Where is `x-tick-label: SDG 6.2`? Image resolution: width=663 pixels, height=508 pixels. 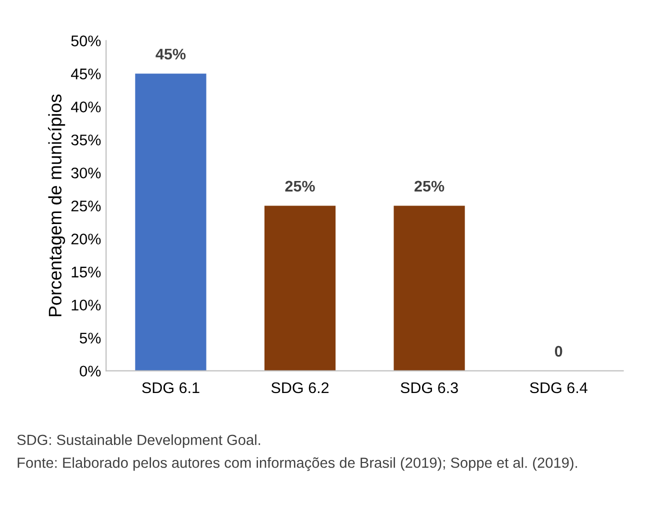 x-tick-label: SDG 6.2 is located at coordinates (300, 388).